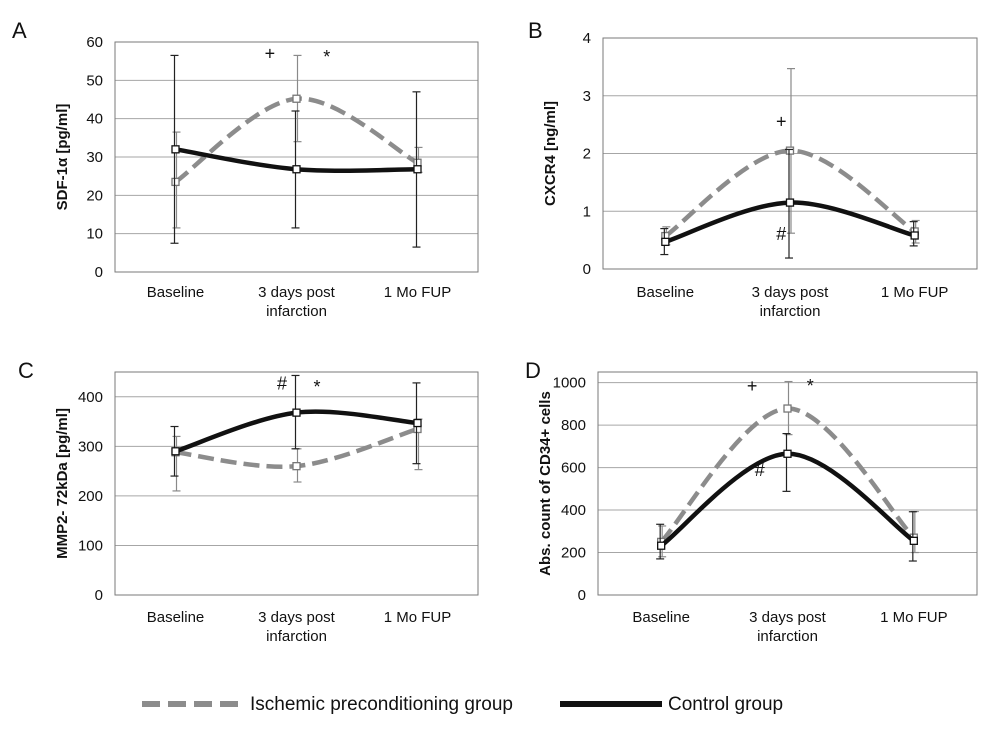 The height and width of the screenshot is (739, 1000). I want to click on y-tick-label: 10, so click(94, 234).